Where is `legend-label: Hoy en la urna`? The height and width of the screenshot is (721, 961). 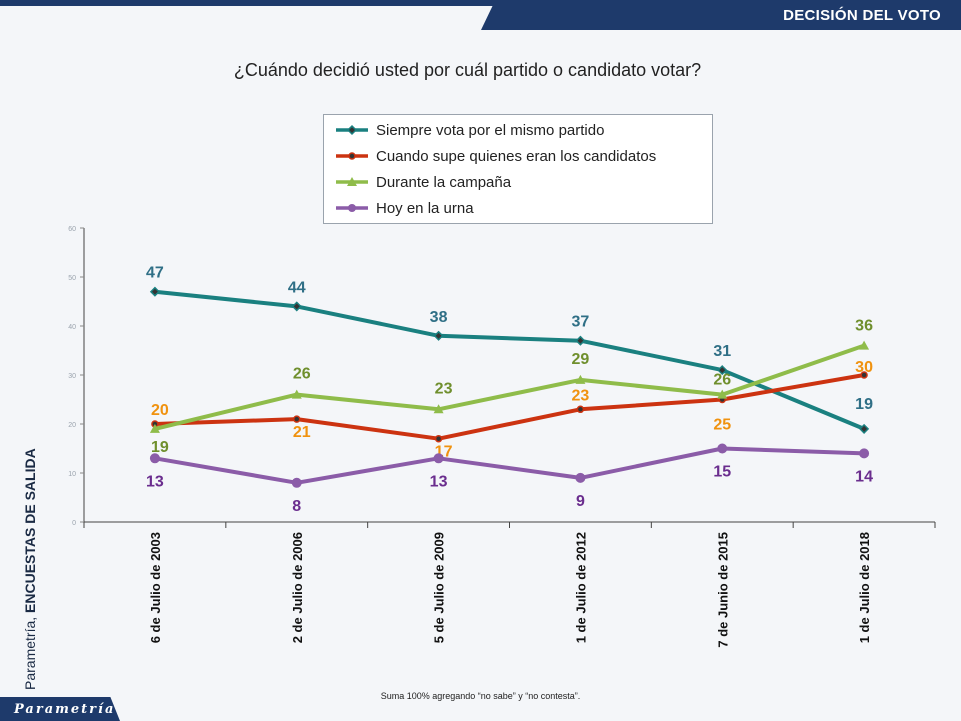 legend-label: Hoy en la urna is located at coordinates (425, 208).